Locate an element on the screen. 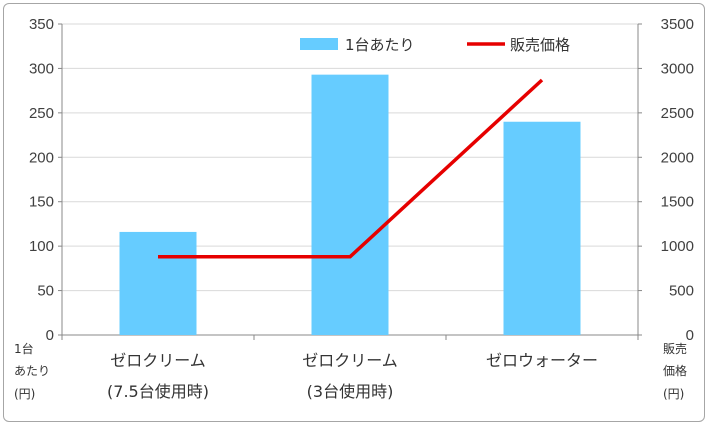 The image size is (710, 427). right-tick-label: 2000 is located at coordinates (677, 157).